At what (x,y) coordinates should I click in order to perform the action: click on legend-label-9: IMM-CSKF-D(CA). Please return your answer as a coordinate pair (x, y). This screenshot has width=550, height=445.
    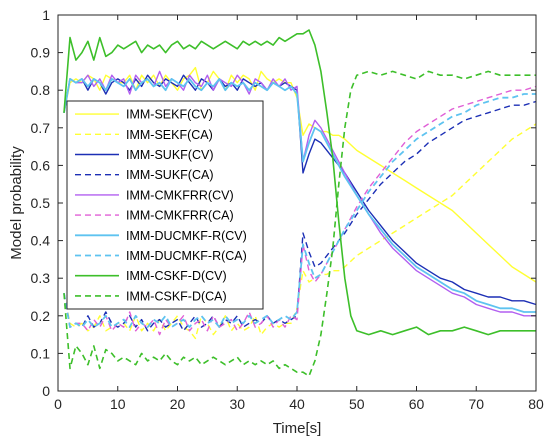
    Looking at the image, I should click on (176, 296).